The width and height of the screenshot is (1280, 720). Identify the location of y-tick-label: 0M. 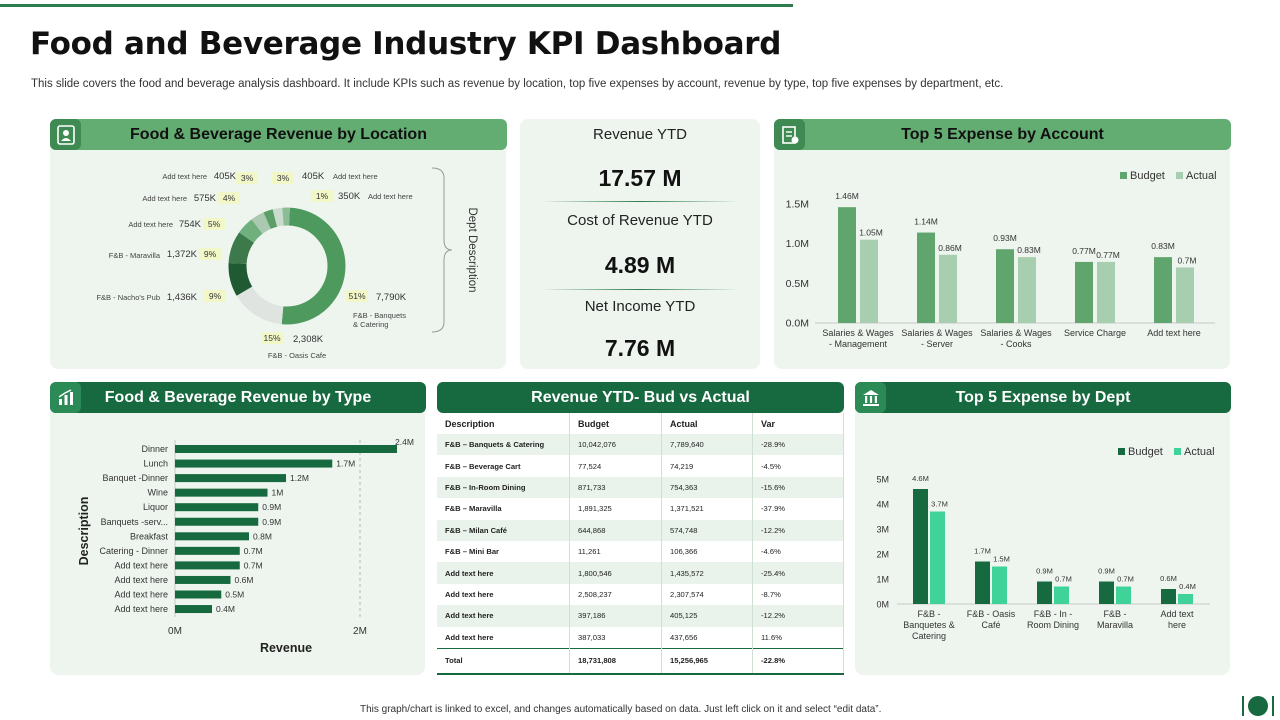
(882, 605).